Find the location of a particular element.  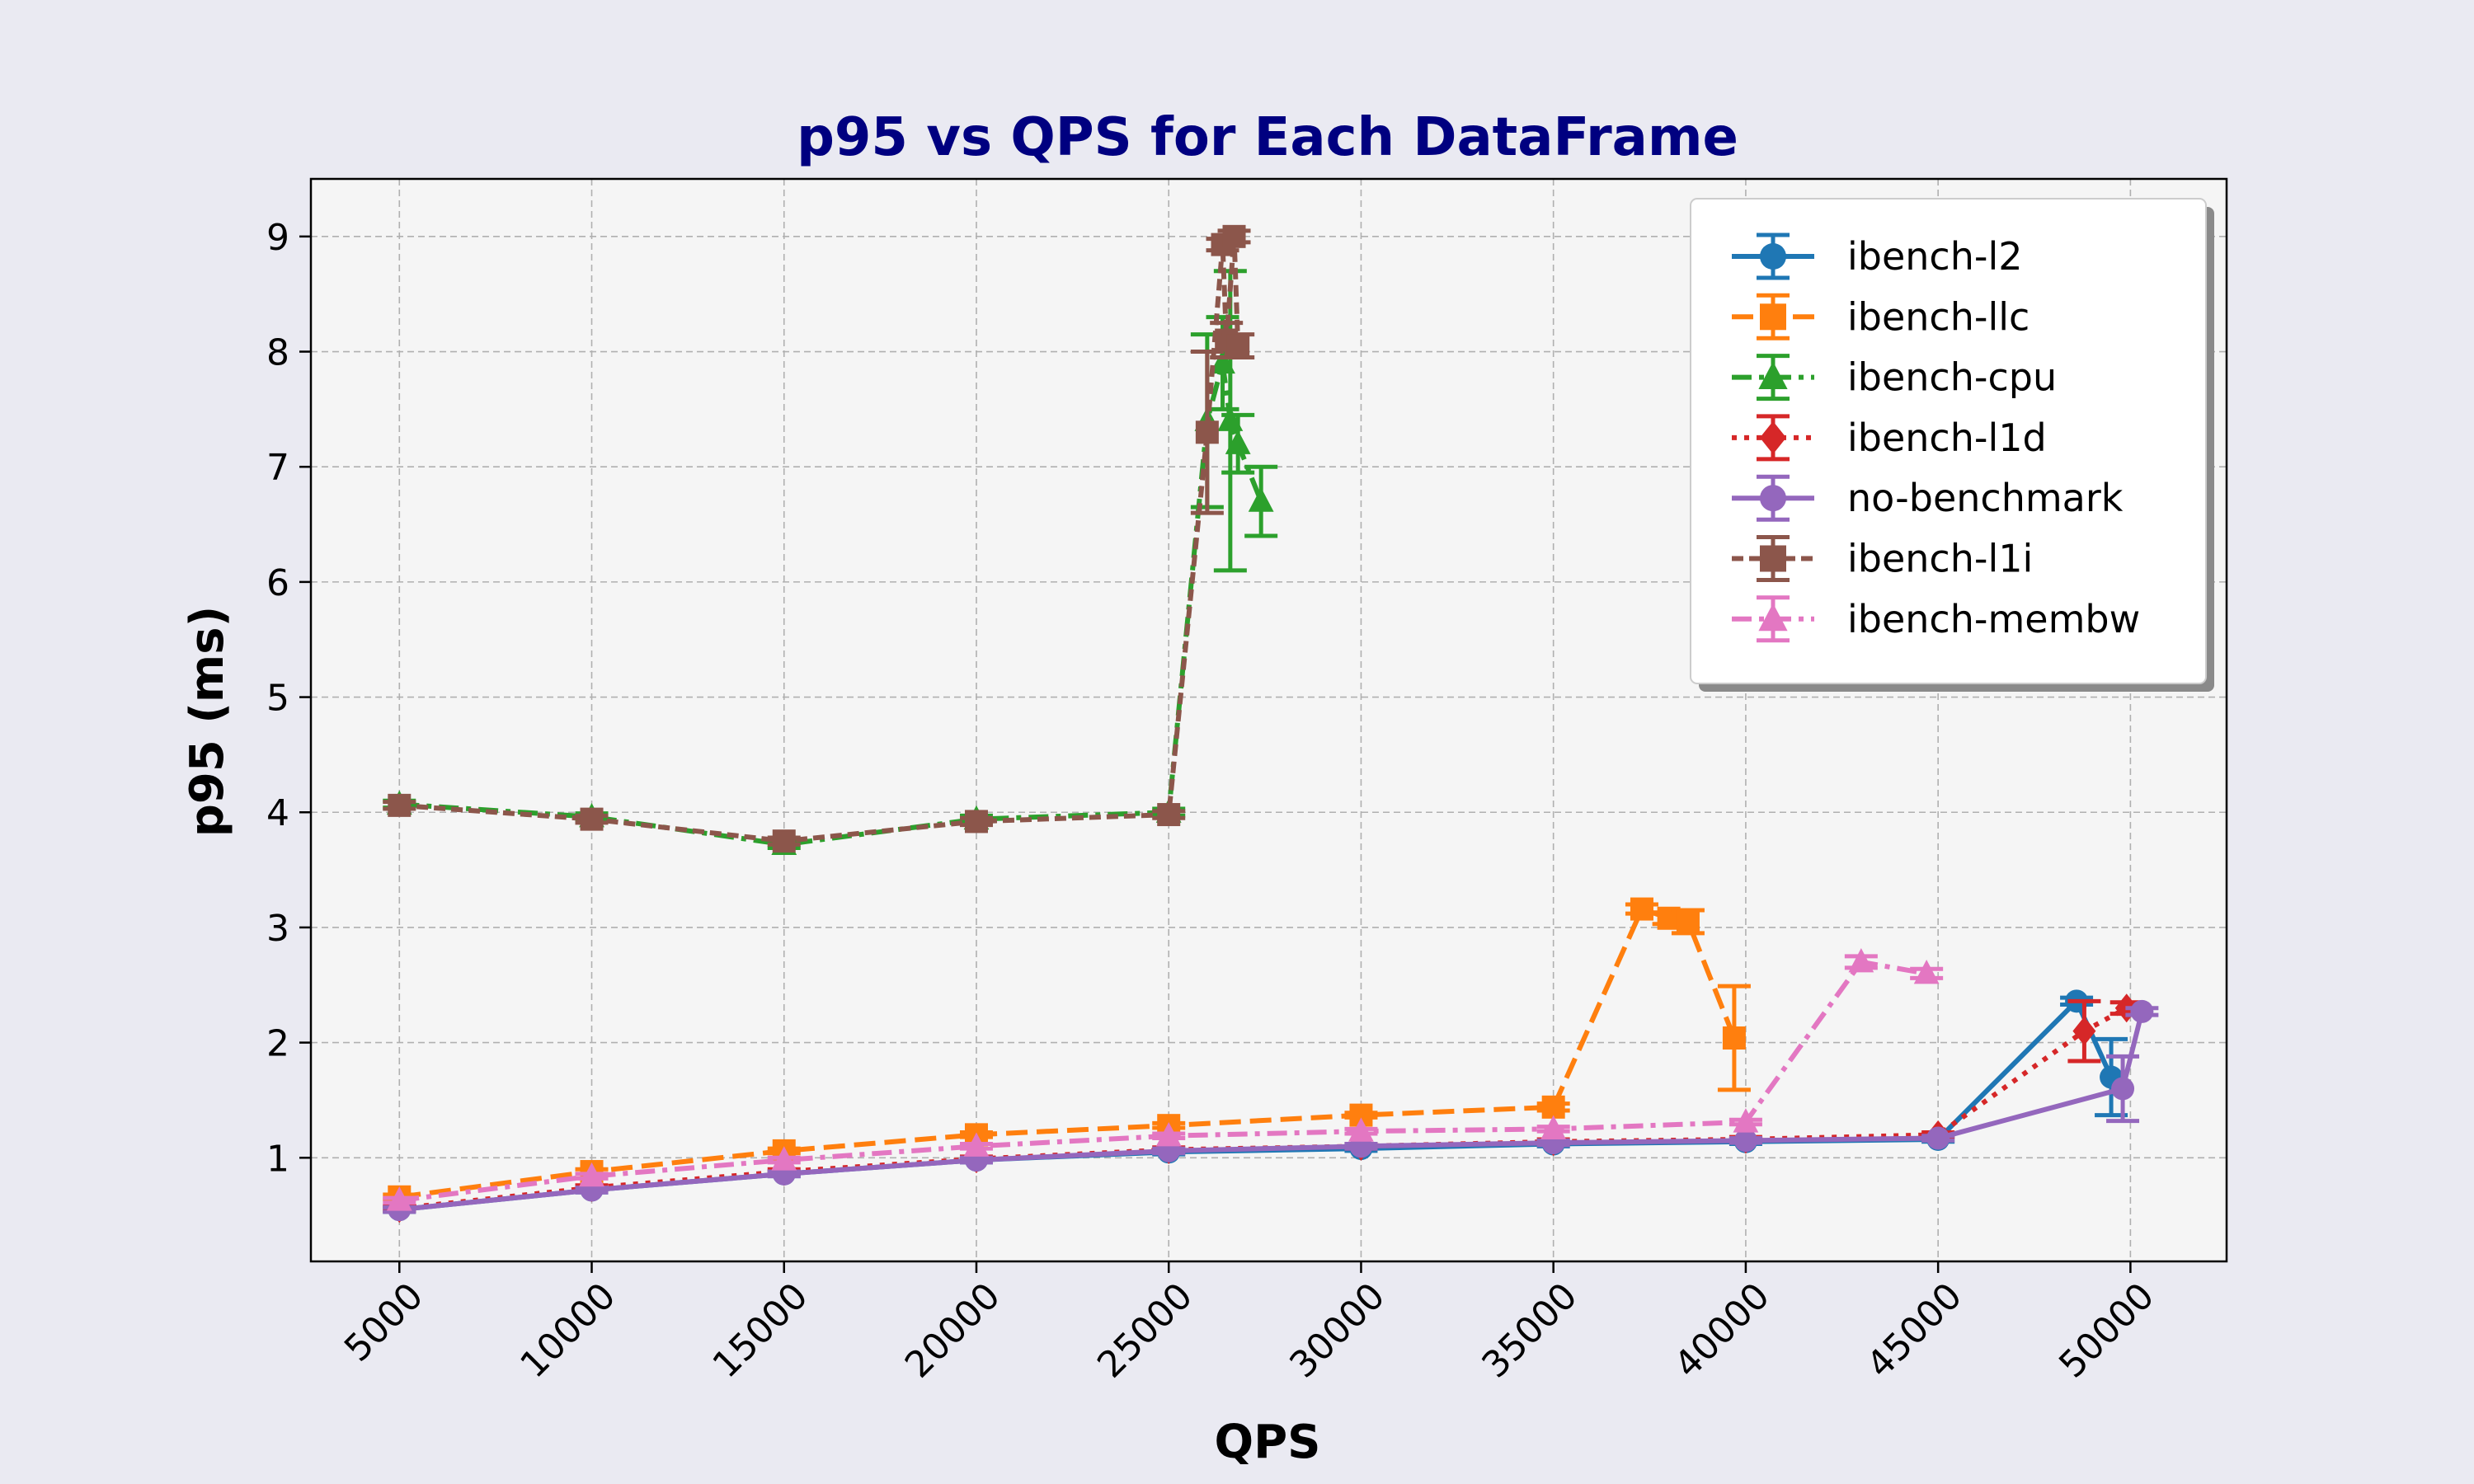

y-tick-label: 1 is located at coordinates (277, 1159).